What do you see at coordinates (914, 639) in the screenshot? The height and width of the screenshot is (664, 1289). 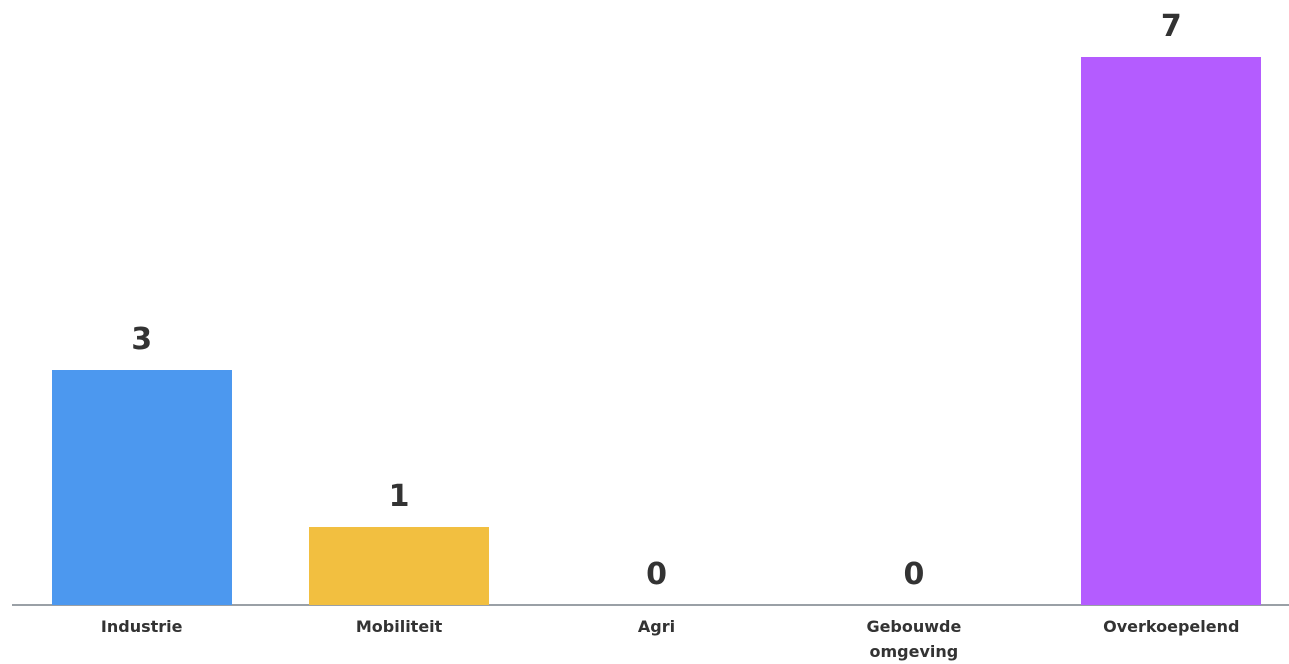 I see `x-tick-label: Gebouwde omgeving` at bounding box center [914, 639].